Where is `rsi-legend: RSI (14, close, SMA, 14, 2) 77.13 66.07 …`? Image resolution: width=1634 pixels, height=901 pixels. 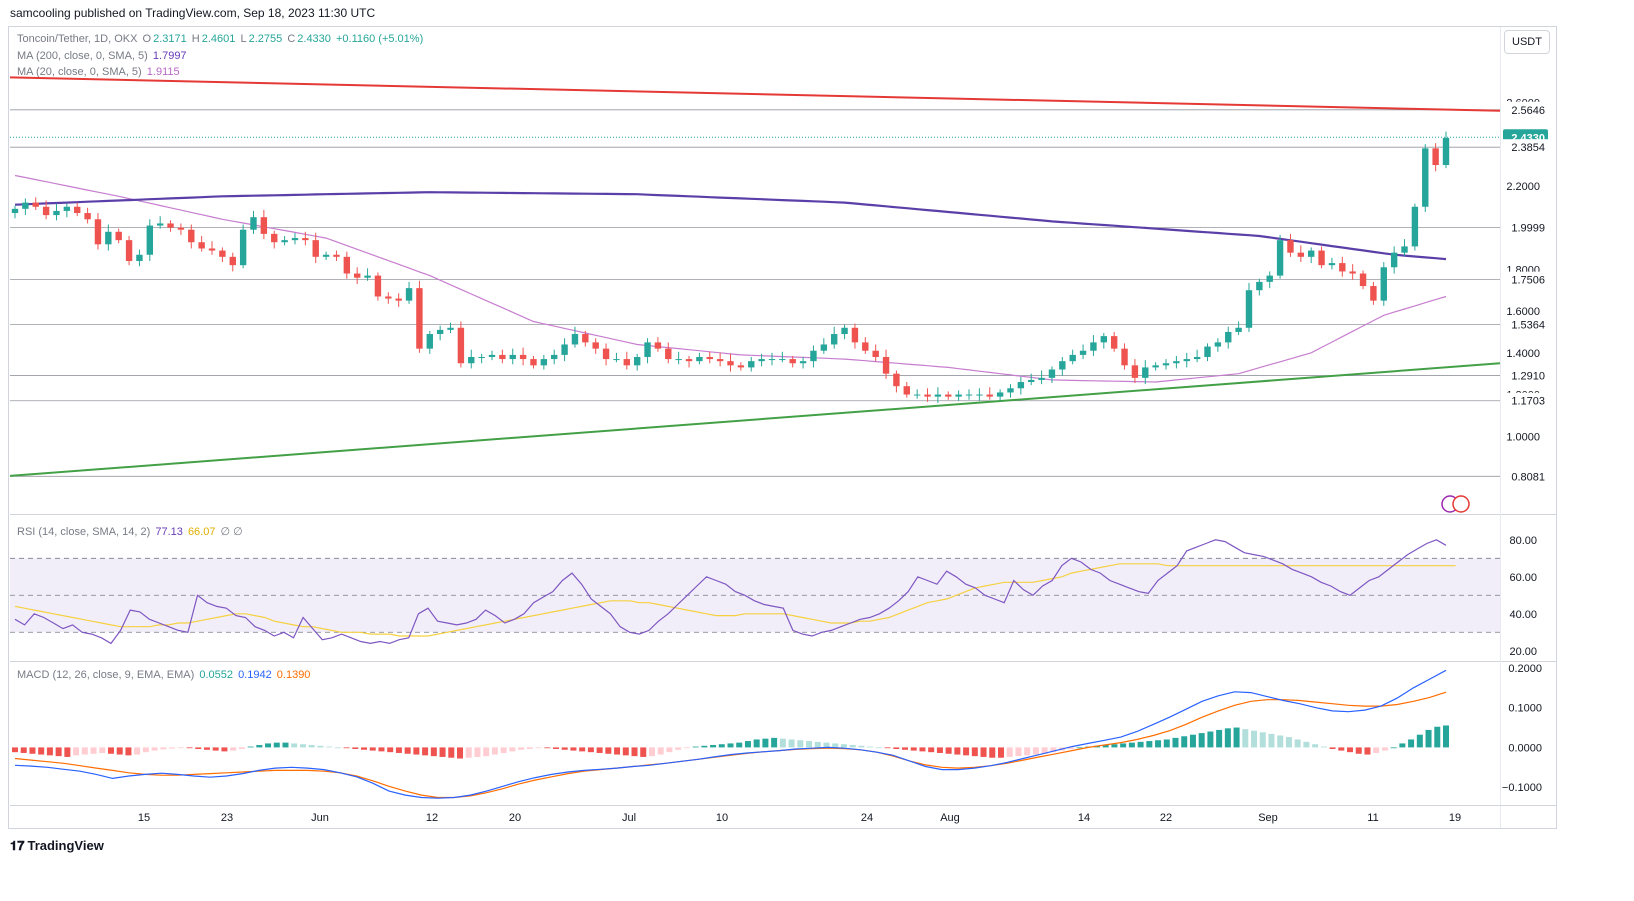
rsi-legend: RSI (14, close, SMA, 14, 2) 77.13 66.07 … is located at coordinates (131, 531).